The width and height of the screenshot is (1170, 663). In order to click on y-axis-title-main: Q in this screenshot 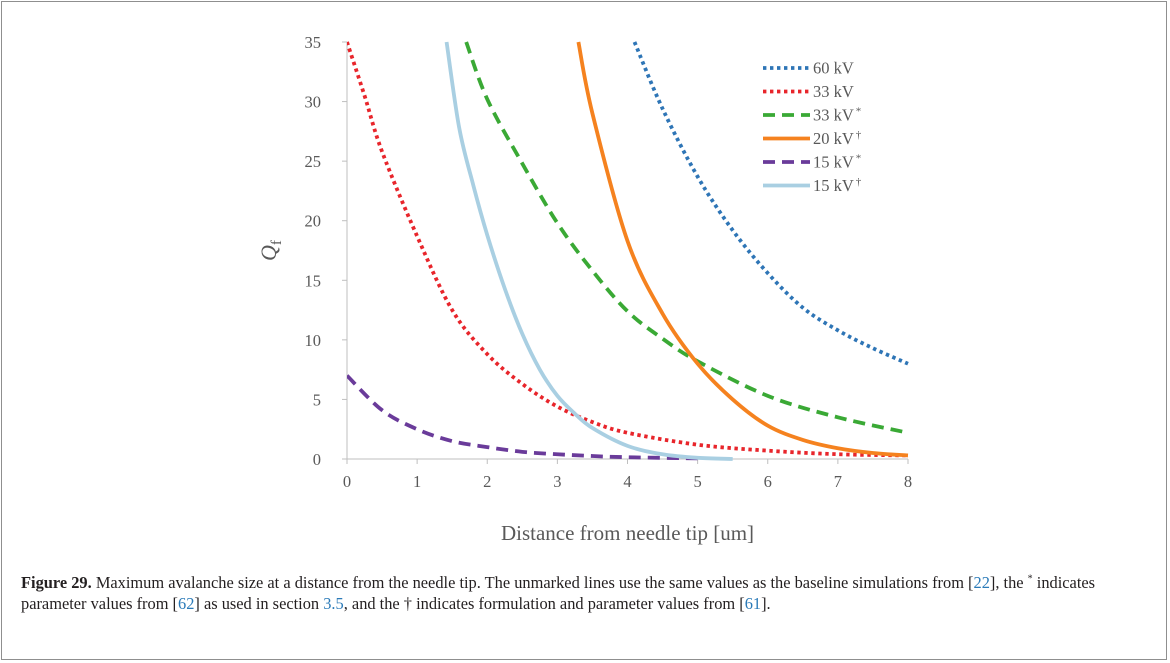, I will do `click(268, 253)`.